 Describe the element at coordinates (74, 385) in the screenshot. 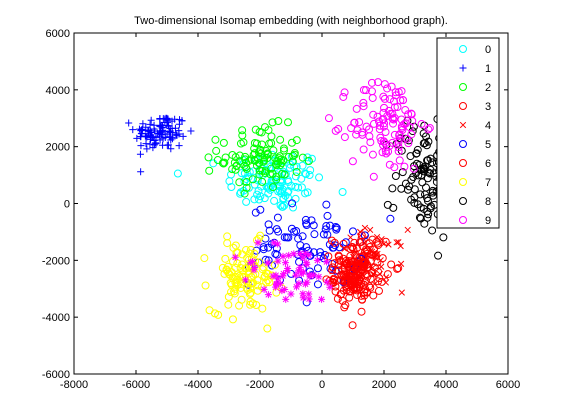

I see `x-tick-label: -8000` at that location.